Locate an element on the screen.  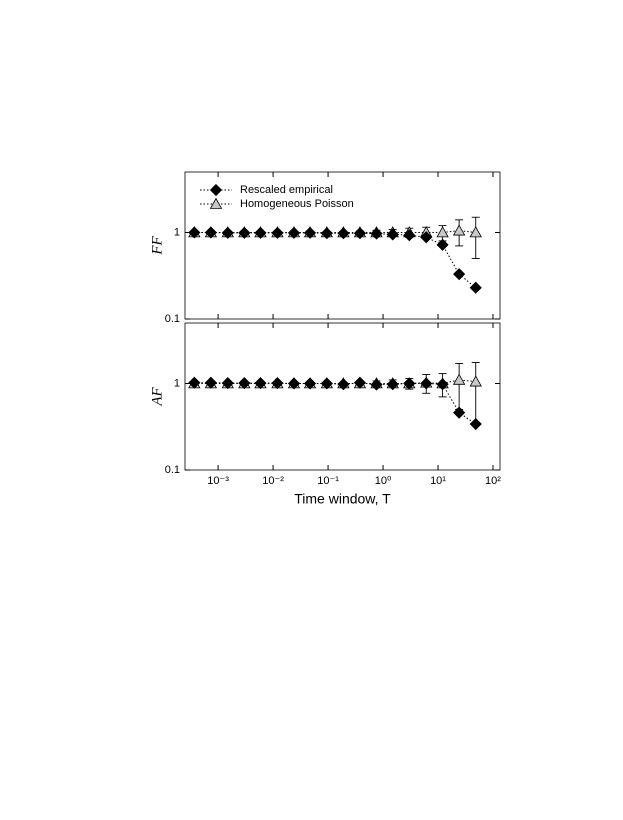
x-axis-label: Time window, T is located at coordinates (342, 499).